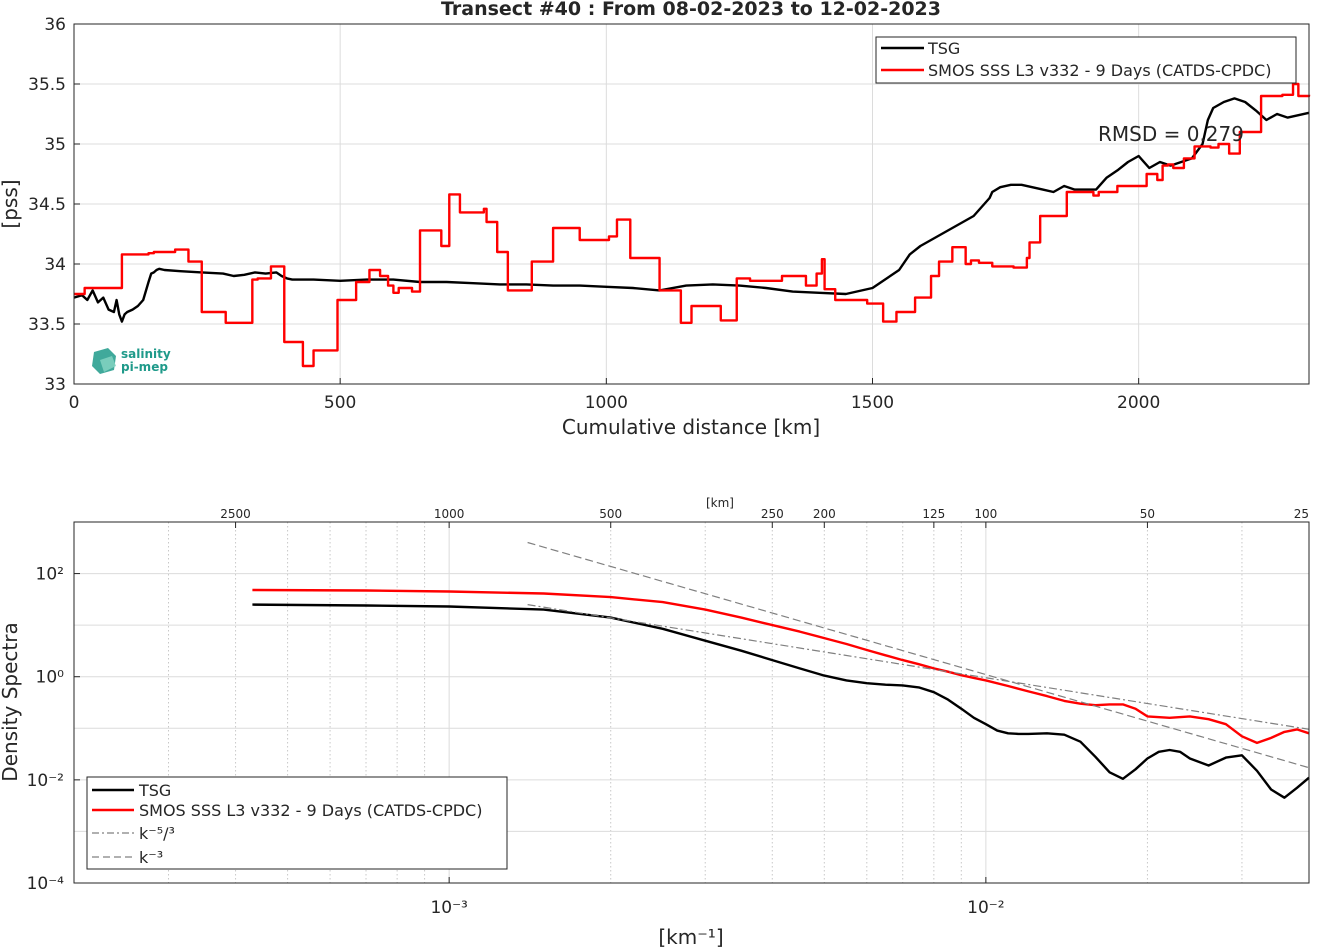  Describe the element at coordinates (47, 85) in the screenshot. I see `transect-ytick-label: 35.5` at that location.